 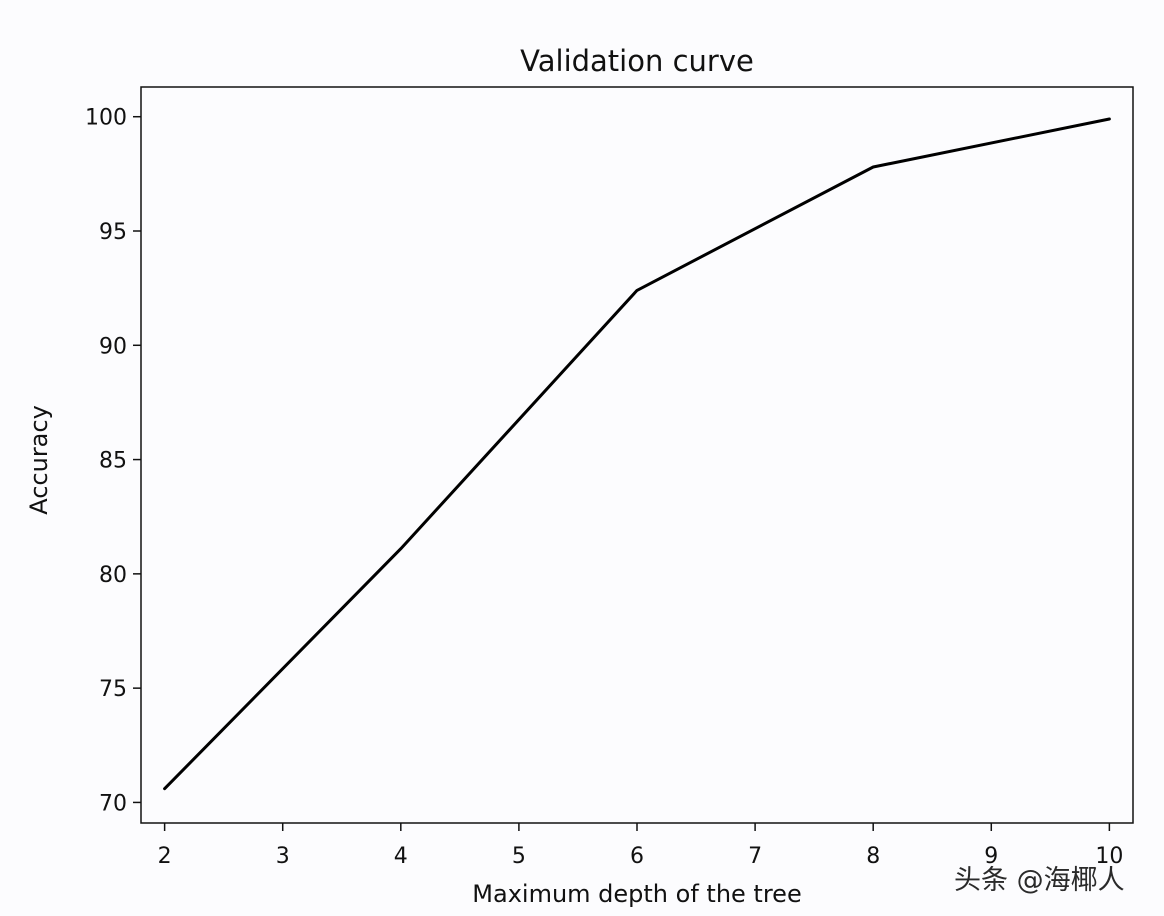 I want to click on x-tick-label: 3, so click(x=283, y=856).